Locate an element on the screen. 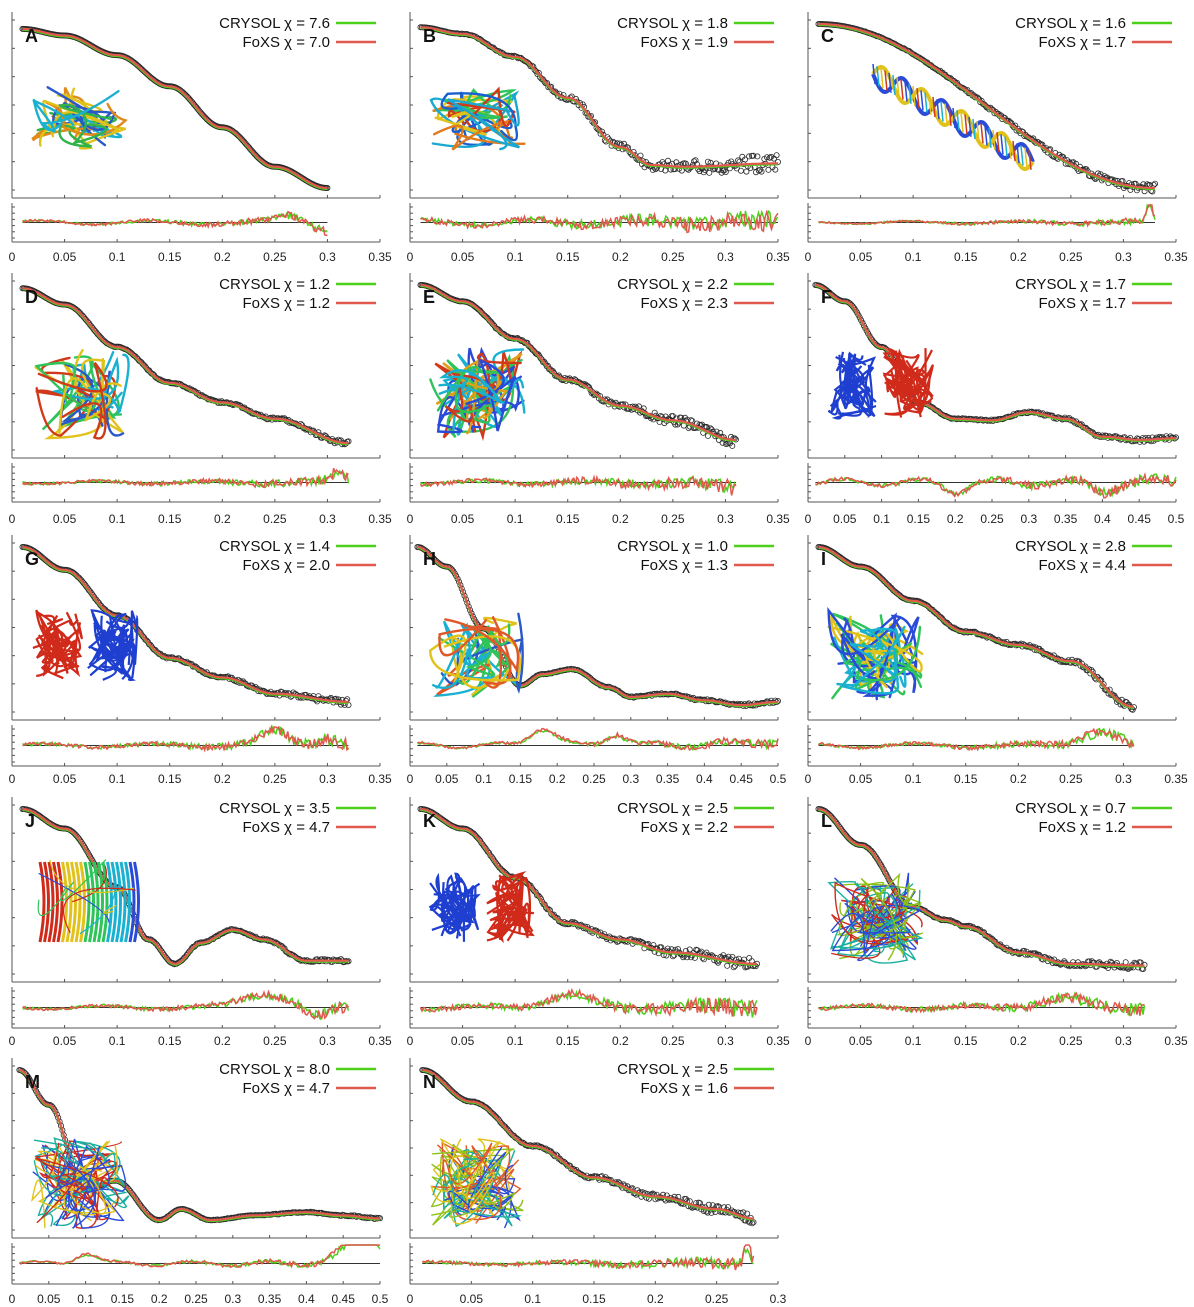 The height and width of the screenshot is (1307, 1194). legend-foxs: FoXS χ = 1.3 is located at coordinates (684, 565).